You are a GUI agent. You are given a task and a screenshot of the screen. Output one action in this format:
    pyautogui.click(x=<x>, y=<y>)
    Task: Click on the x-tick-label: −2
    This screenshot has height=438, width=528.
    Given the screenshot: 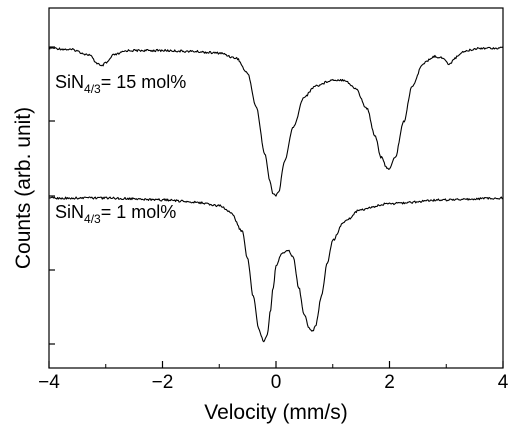 What is the action you would take?
    pyautogui.click(x=163, y=382)
    